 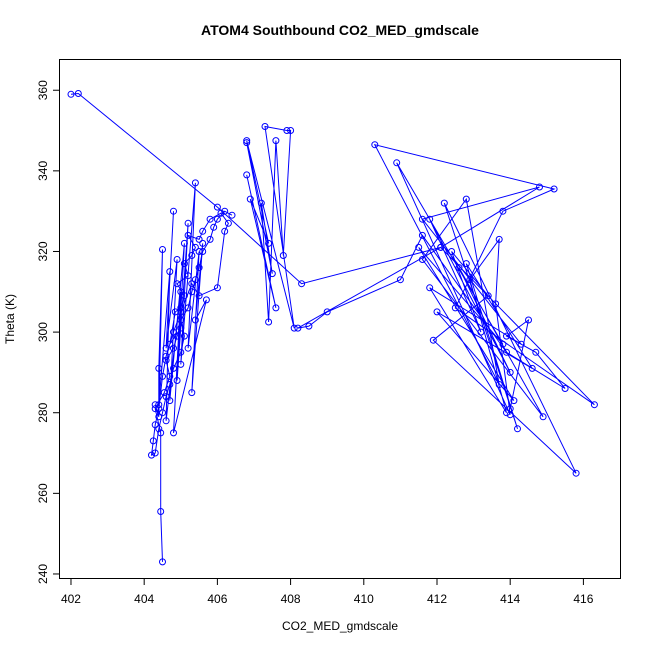 I want to click on x-axis-label: CO2_MED_gmdscale, so click(x=340, y=626).